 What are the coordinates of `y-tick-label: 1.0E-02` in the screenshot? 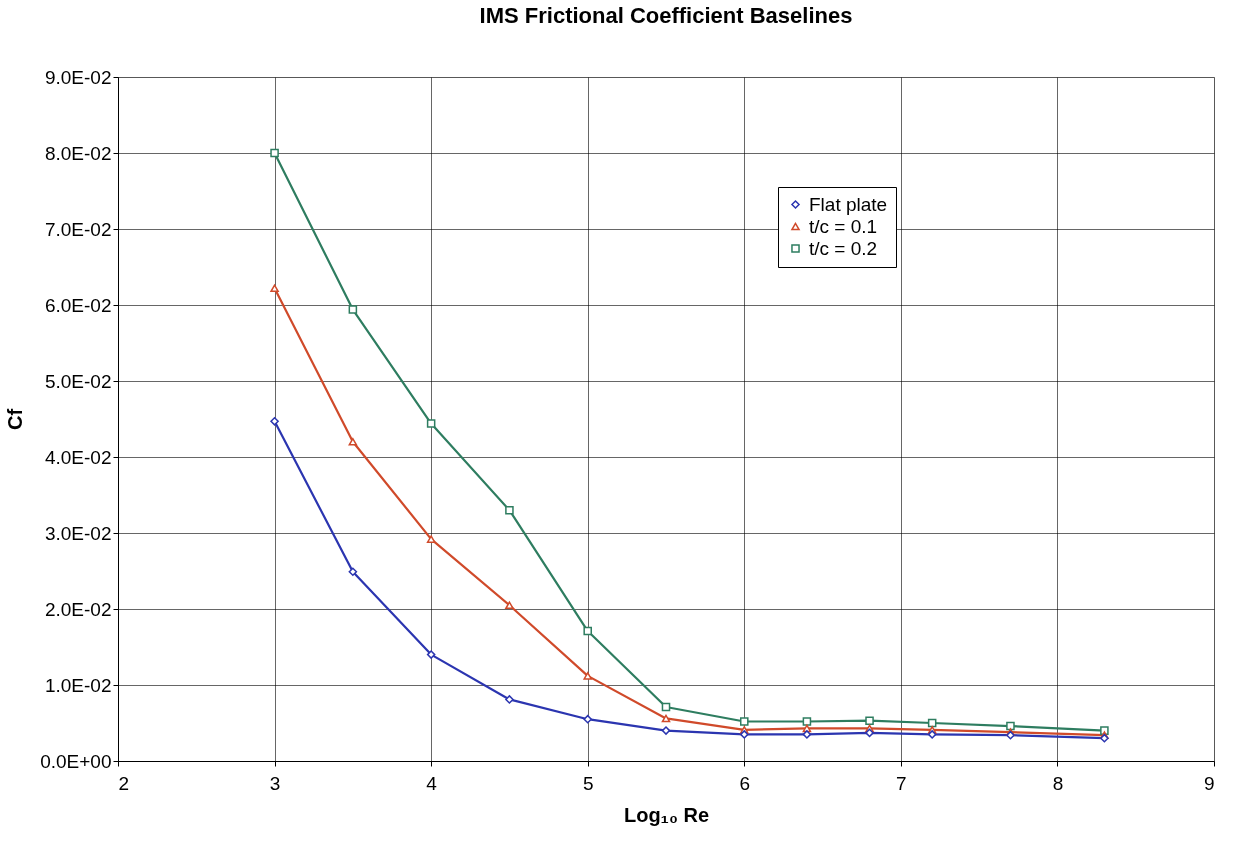 It's located at (78, 685).